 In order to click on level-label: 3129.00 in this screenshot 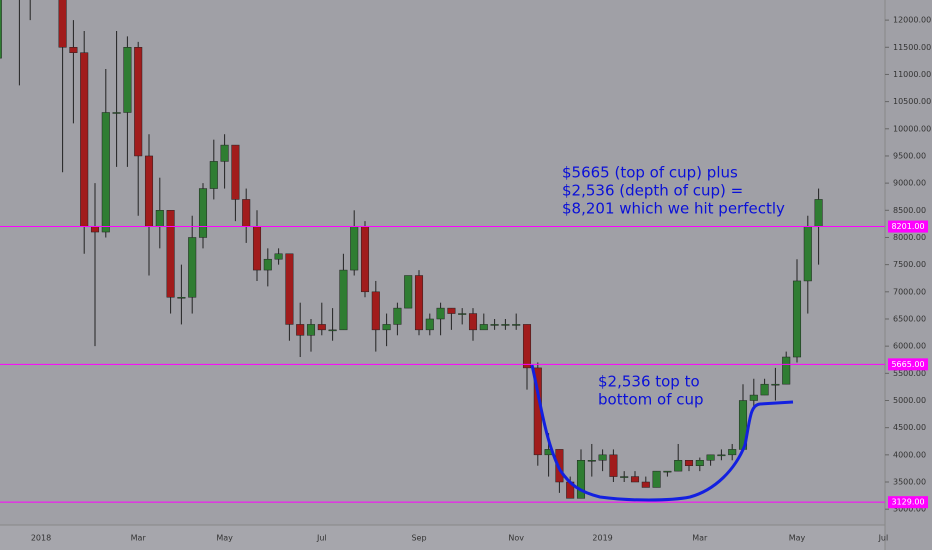, I will do `click(907, 502)`.